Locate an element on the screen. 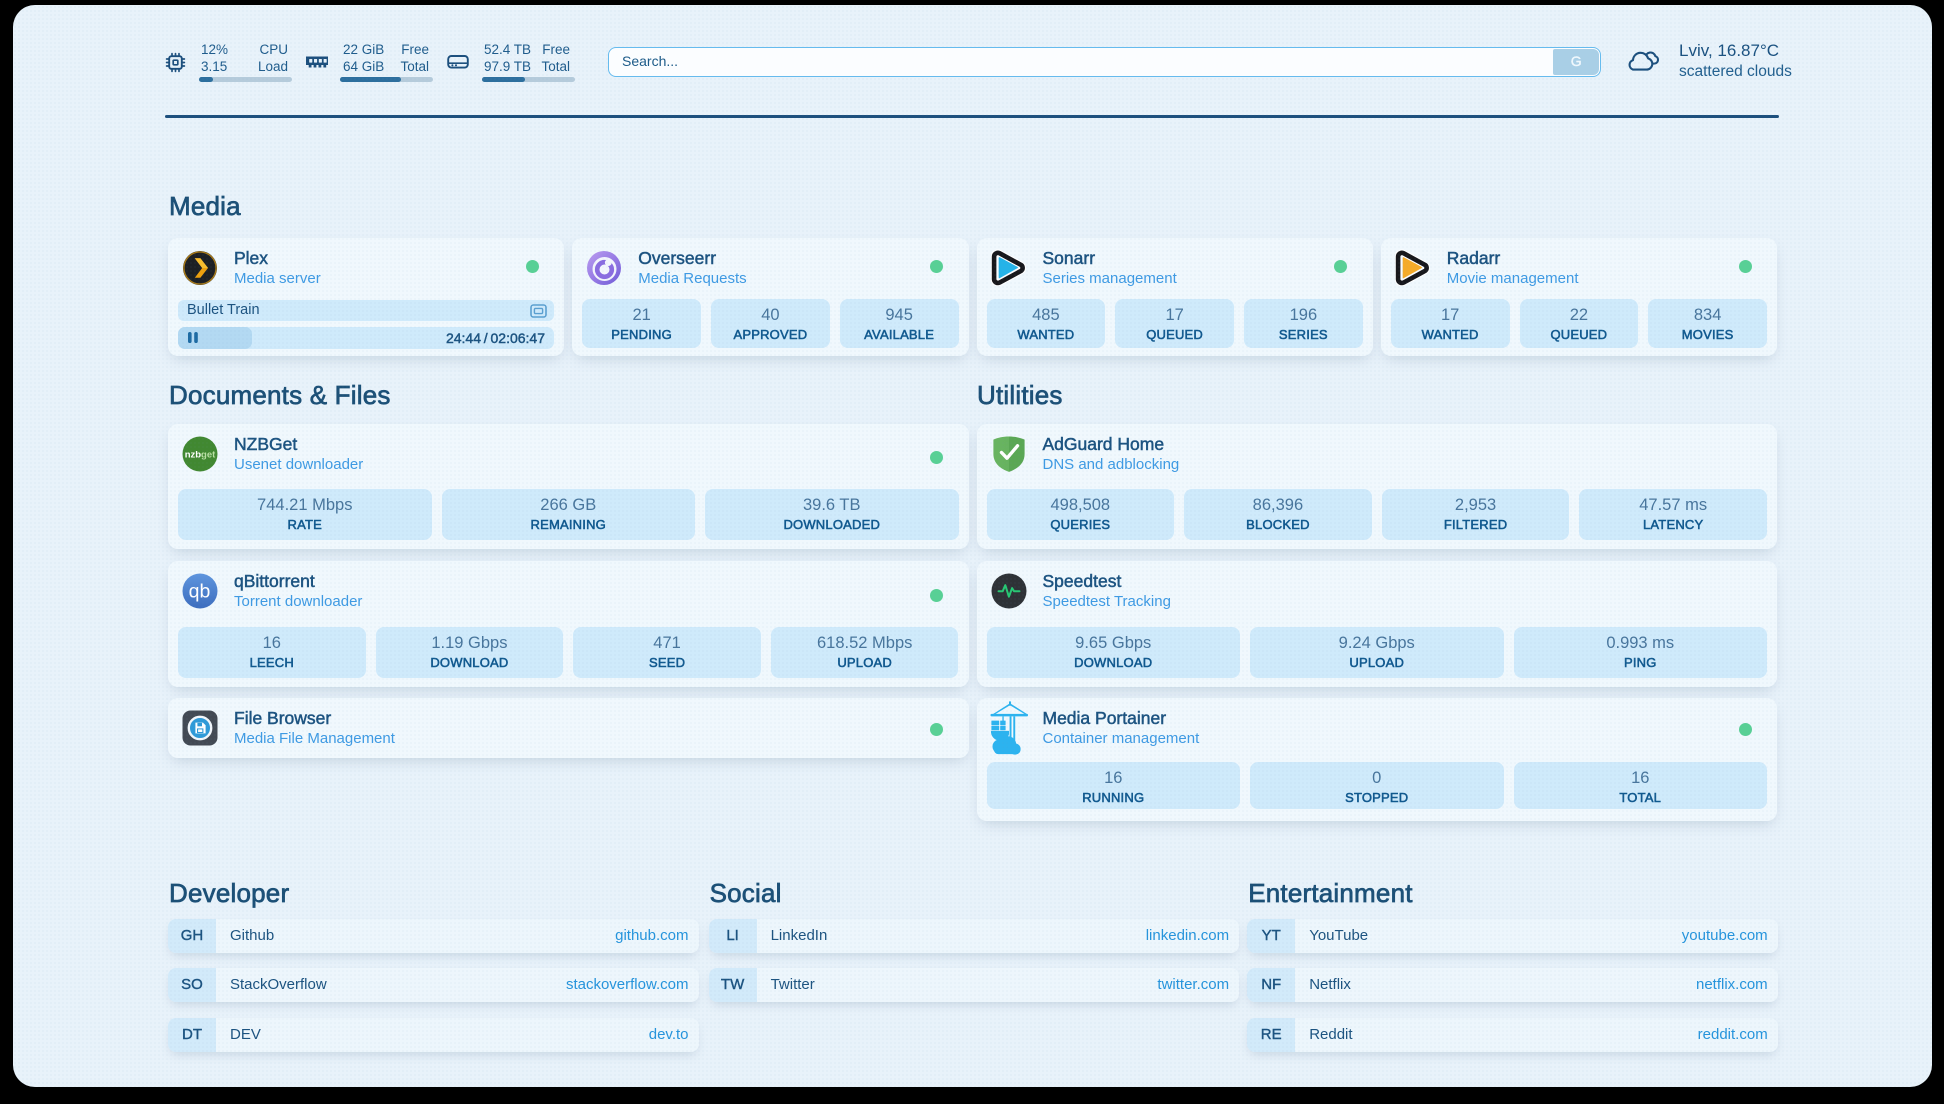 Image resolution: width=1944 pixels, height=1104 pixels. svg-text: nzbget is located at coordinates (200, 454).